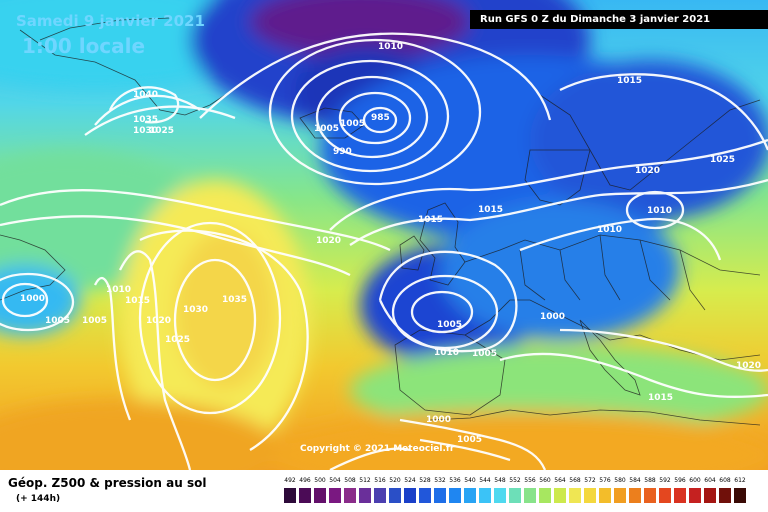 This screenshot has width=768, height=512. What do you see at coordinates (440, 480) in the screenshot?
I see `legend-value: 532` at bounding box center [440, 480].